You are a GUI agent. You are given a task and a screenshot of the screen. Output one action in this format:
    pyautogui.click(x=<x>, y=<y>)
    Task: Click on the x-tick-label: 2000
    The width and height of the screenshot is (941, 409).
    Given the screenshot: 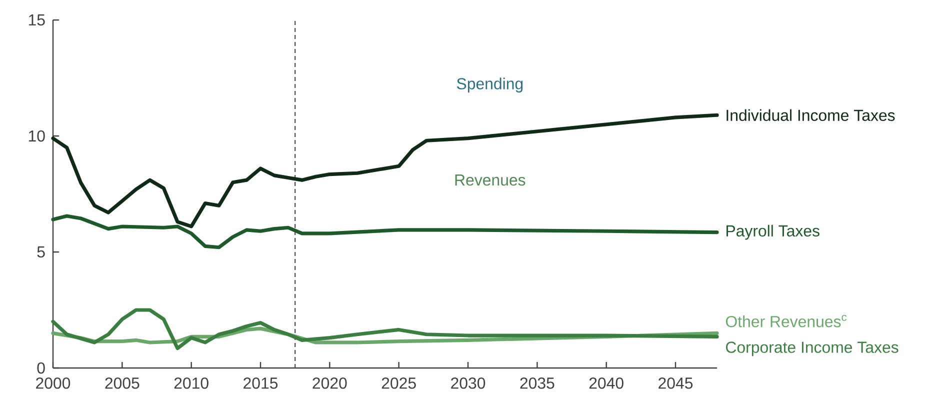 What is the action you would take?
    pyautogui.click(x=53, y=383)
    